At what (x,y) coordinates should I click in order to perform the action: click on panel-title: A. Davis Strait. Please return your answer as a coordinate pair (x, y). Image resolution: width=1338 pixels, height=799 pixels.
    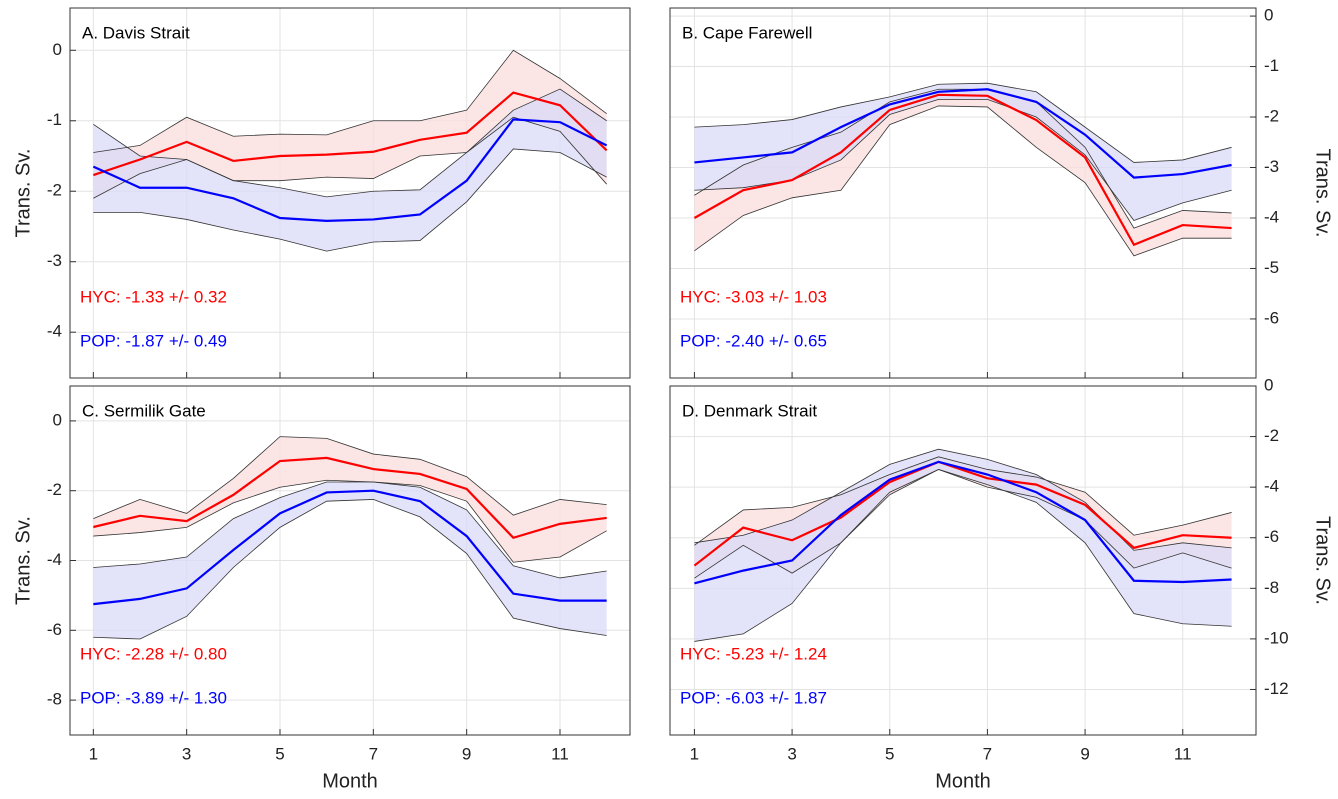
    Looking at the image, I should click on (136, 32).